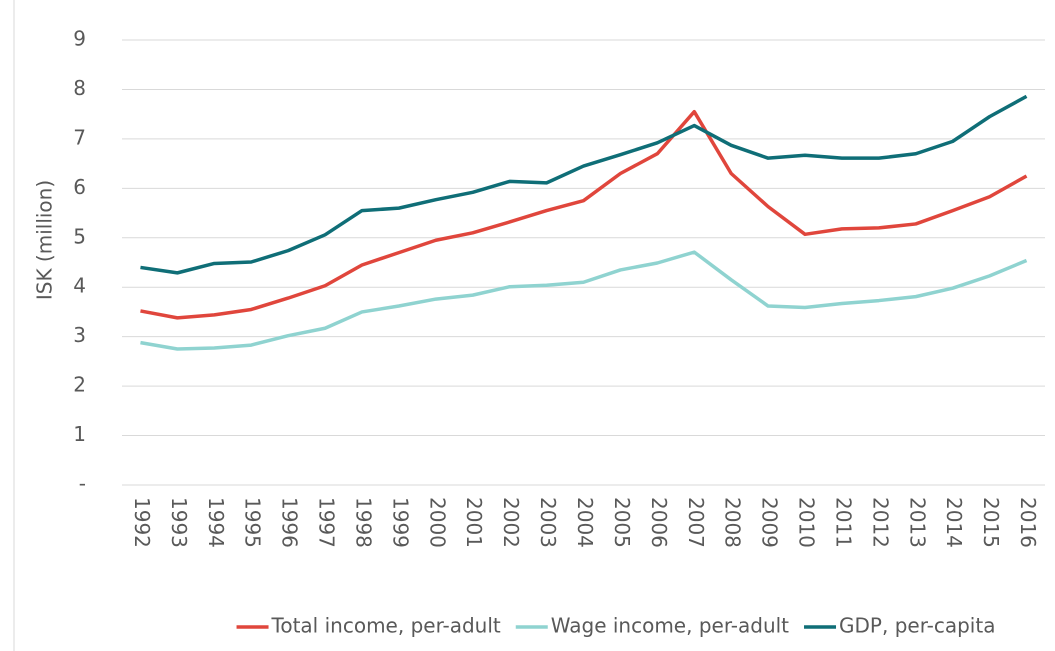 Image resolution: width=1055 pixels, height=651 pixels. I want to click on x-tick-label: 2003, so click(548, 522).